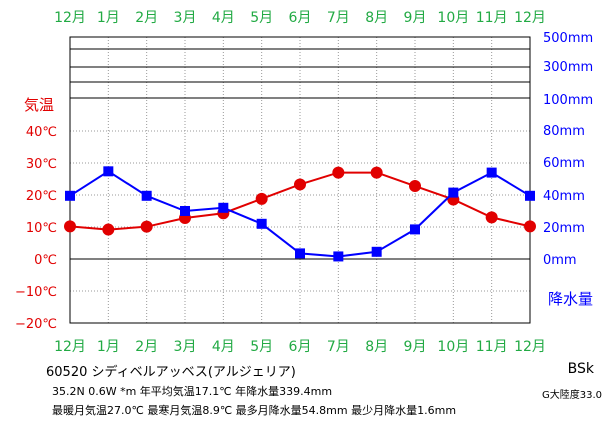  What do you see at coordinates (171, 372) in the screenshot?
I see `station-title: 60520 シディベルアッベス(アルジェリア)` at bounding box center [171, 372].